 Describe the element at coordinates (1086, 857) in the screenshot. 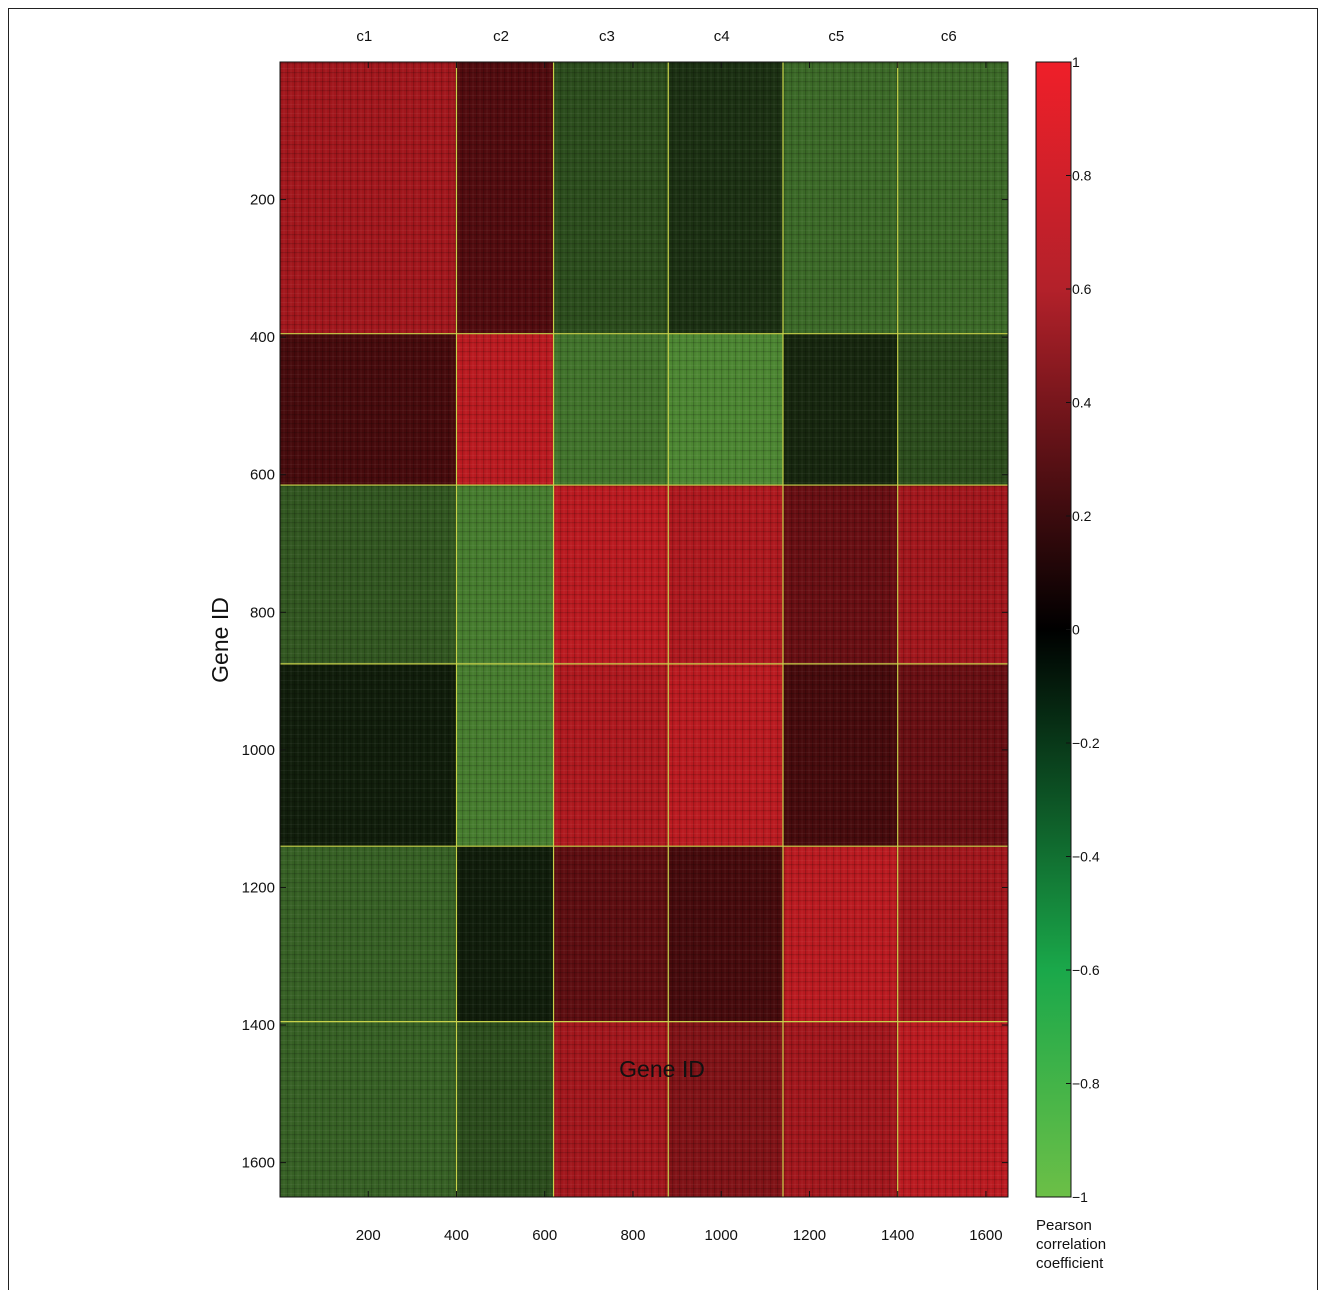

I see `colorbar-tick-label: −0.4` at that location.